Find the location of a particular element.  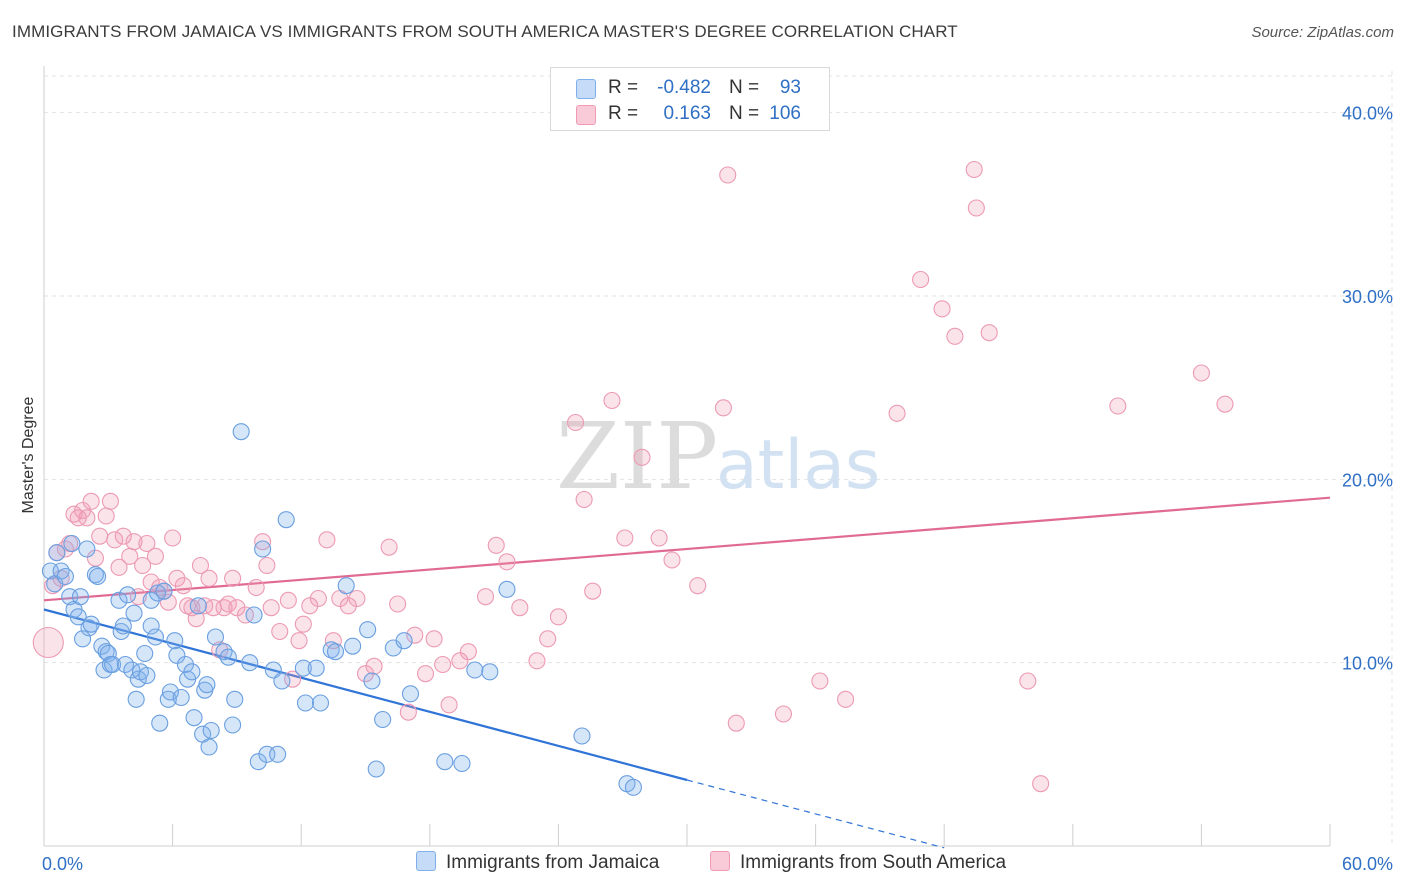

y-tick-label: 40.0% is located at coordinates (1367, 114).